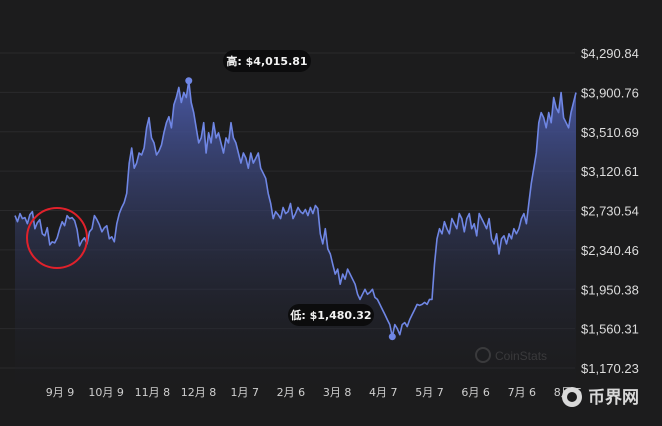 This screenshot has height=426, width=662. What do you see at coordinates (613, 398) in the screenshot?
I see `badge-text: 币界网` at bounding box center [613, 398].